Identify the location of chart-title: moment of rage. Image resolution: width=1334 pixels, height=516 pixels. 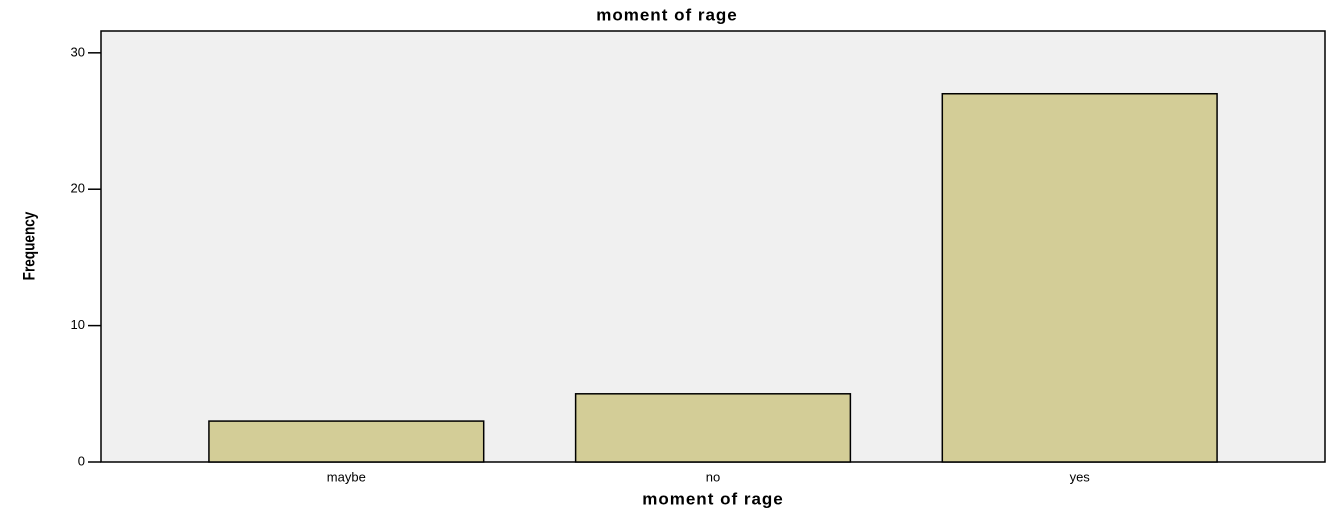
(667, 14).